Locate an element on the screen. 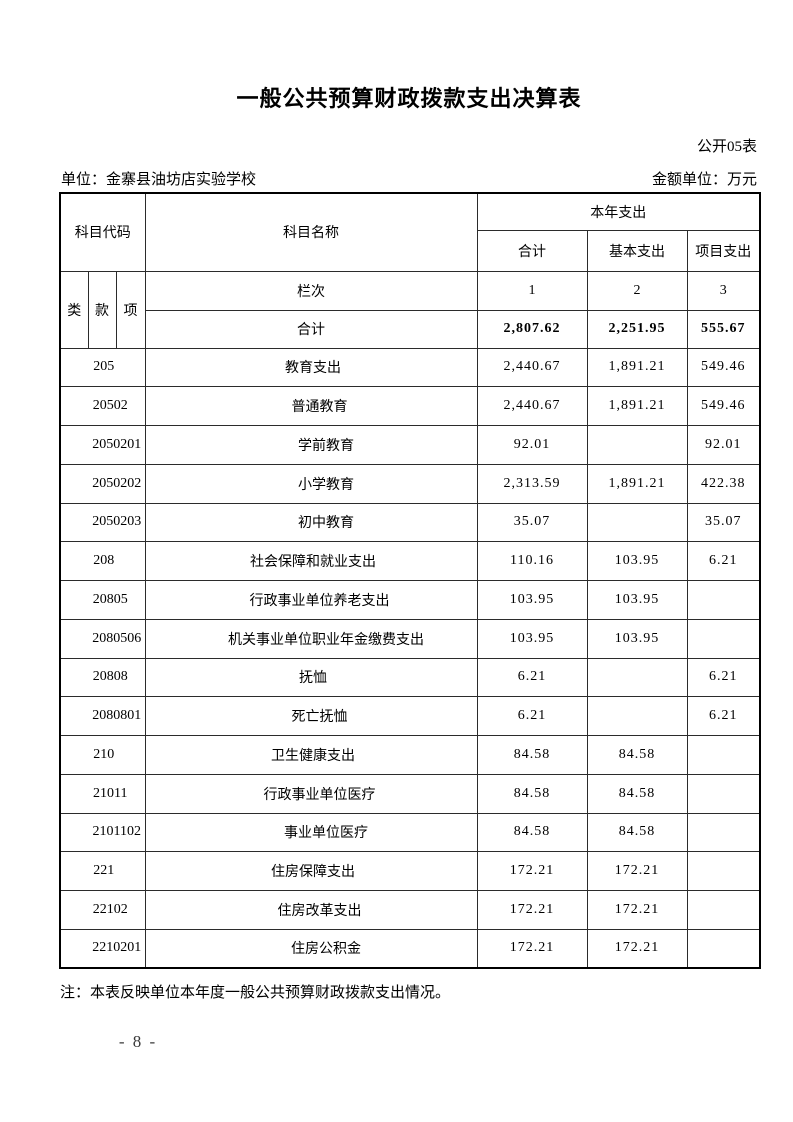  subject-name-cell: 住房公积金 is located at coordinates (311, 948).